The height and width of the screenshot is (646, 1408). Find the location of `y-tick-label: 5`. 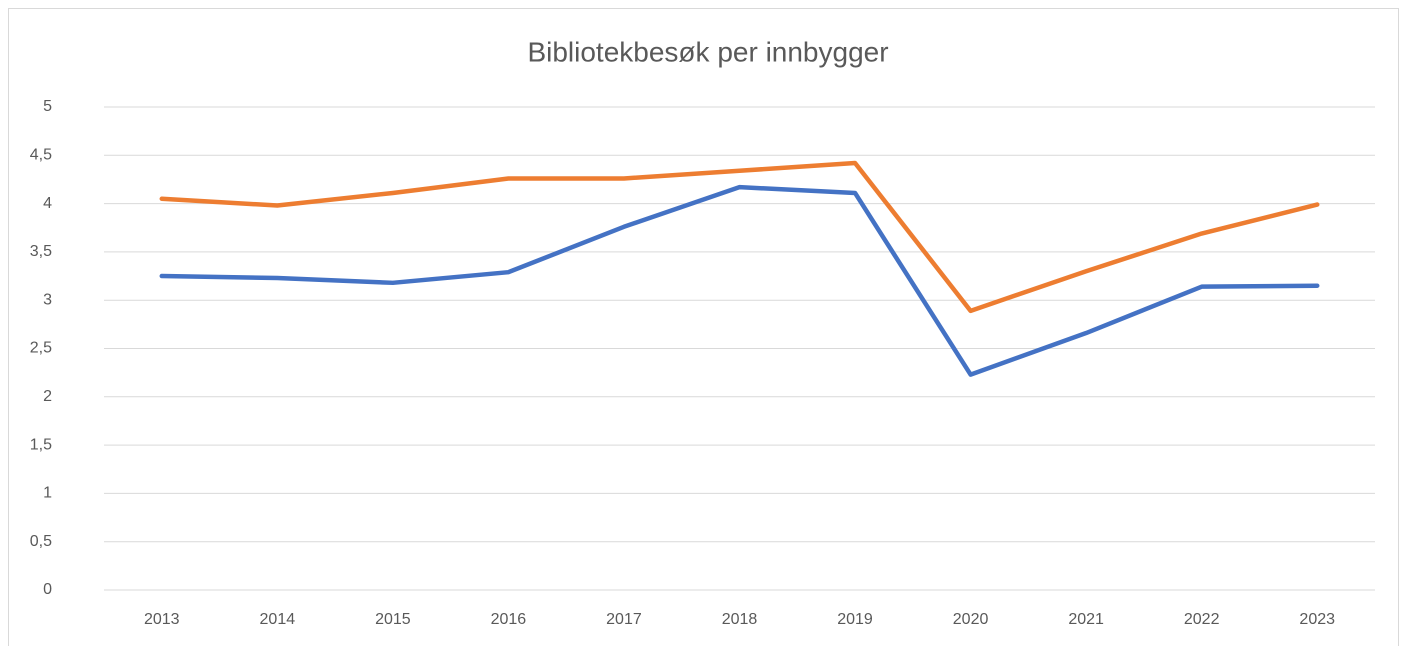

y-tick-label: 5 is located at coordinates (47, 106).